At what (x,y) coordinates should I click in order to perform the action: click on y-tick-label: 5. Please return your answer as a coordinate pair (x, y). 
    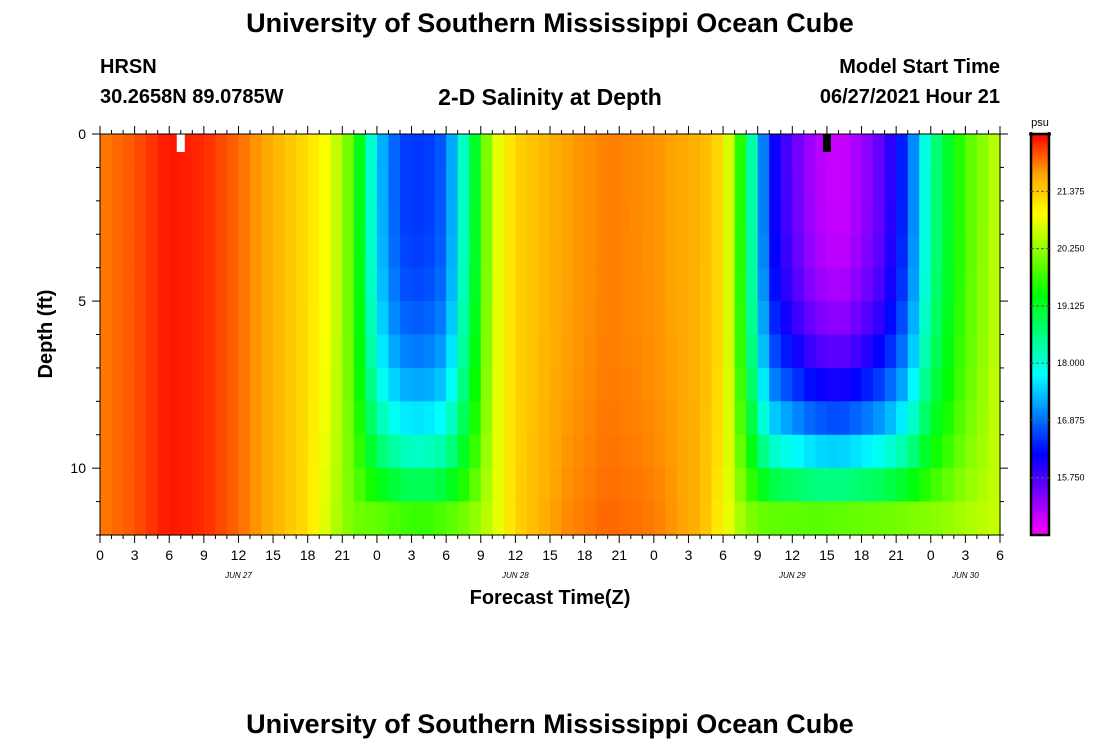
    Looking at the image, I should click on (82, 301).